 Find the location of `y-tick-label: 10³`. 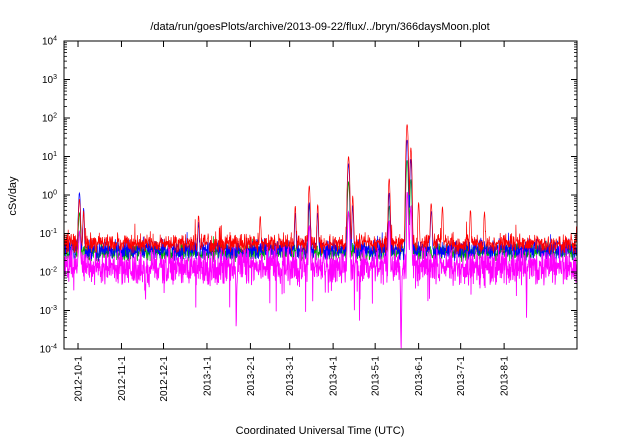

y-tick-label: 10³ is located at coordinates (49, 80).